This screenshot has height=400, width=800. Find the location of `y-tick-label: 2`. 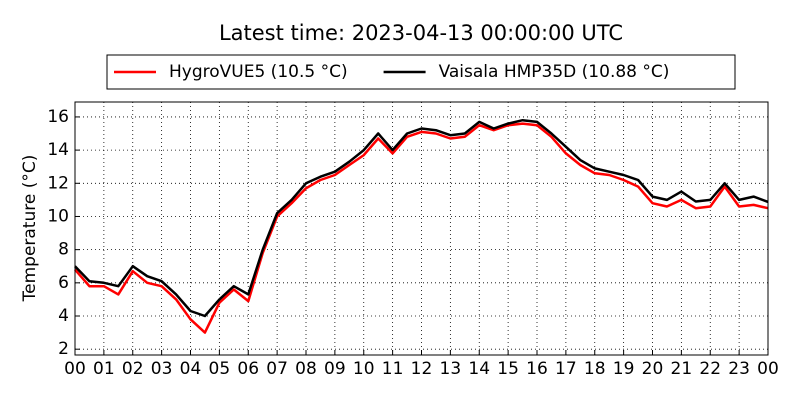

y-tick-label: 2 is located at coordinates (63, 349).